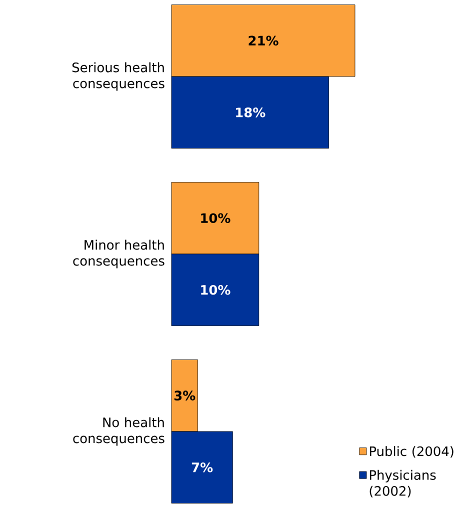 The width and height of the screenshot is (471, 508). What do you see at coordinates (202, 467) in the screenshot?
I see `data-label: 7%` at bounding box center [202, 467].